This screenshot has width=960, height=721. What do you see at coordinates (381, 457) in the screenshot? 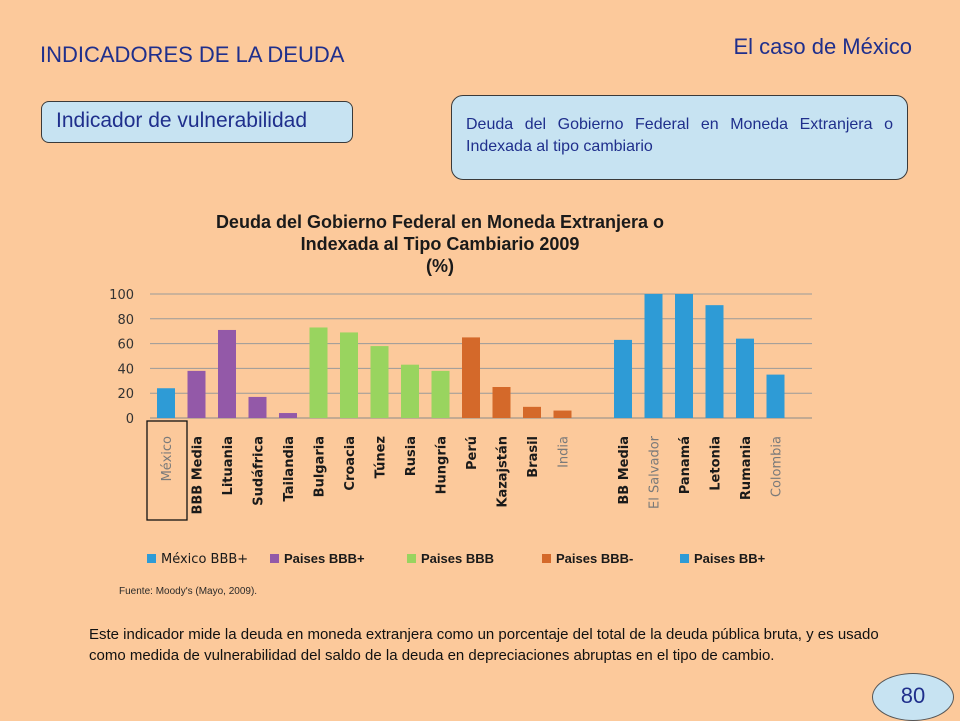
I see `x-tick-label: Túnez` at bounding box center [381, 457].